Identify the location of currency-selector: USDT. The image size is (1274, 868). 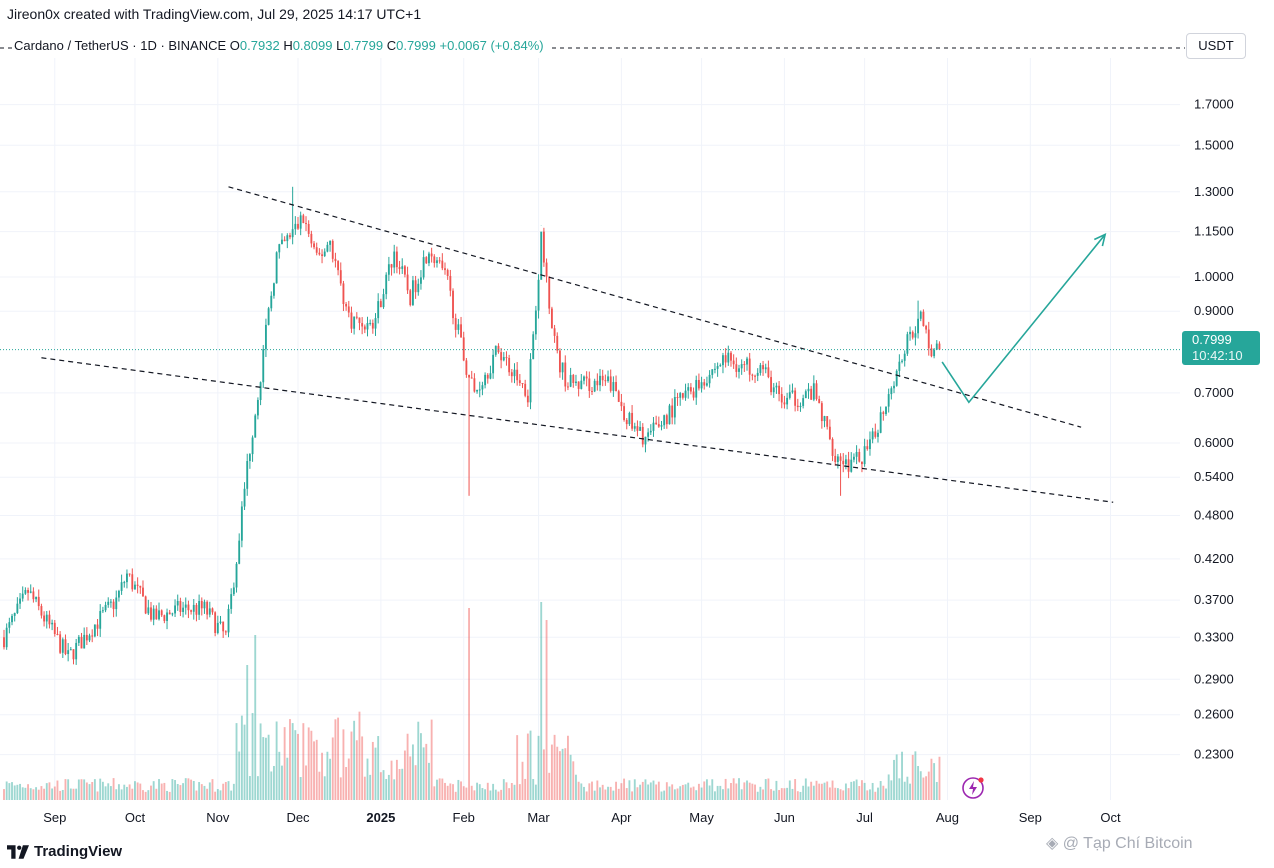
(1216, 46).